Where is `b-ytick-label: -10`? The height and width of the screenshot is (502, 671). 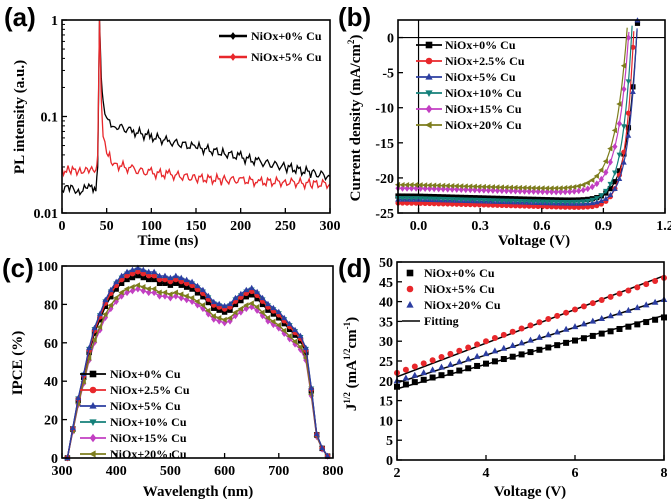 b-ytick-label: -10 is located at coordinates (384, 109).